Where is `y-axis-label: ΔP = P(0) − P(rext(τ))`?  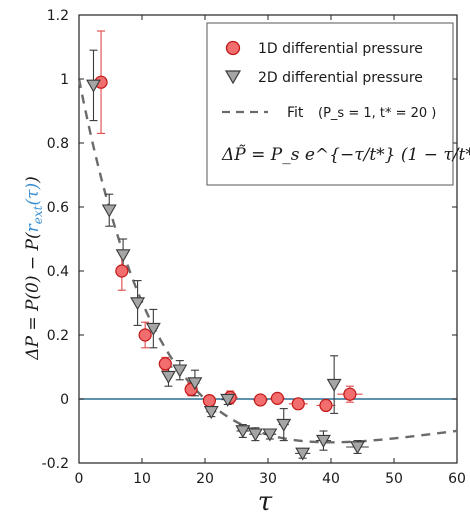 y-axis-label: ΔP = P(0) − P(rext(τ)) is located at coordinates (34, 268).